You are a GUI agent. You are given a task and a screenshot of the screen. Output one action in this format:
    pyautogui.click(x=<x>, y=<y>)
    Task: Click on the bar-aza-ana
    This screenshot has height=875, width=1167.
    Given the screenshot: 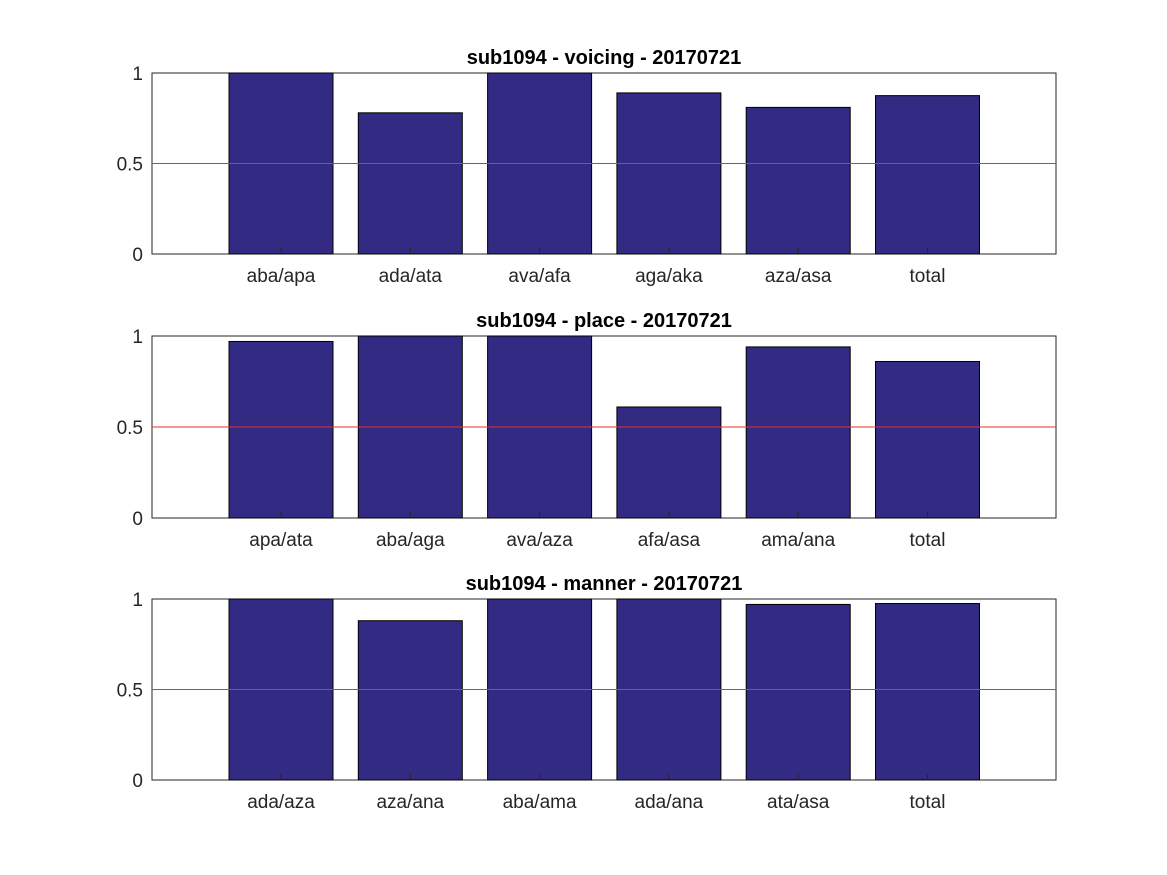 What is the action you would take?
    pyautogui.click(x=410, y=700)
    